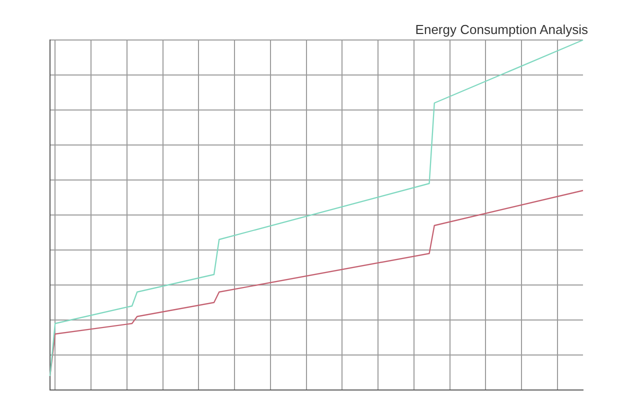 This screenshot has height=410, width=638. I want to click on chart-title: Energy Consumption Analysis, so click(501, 29).